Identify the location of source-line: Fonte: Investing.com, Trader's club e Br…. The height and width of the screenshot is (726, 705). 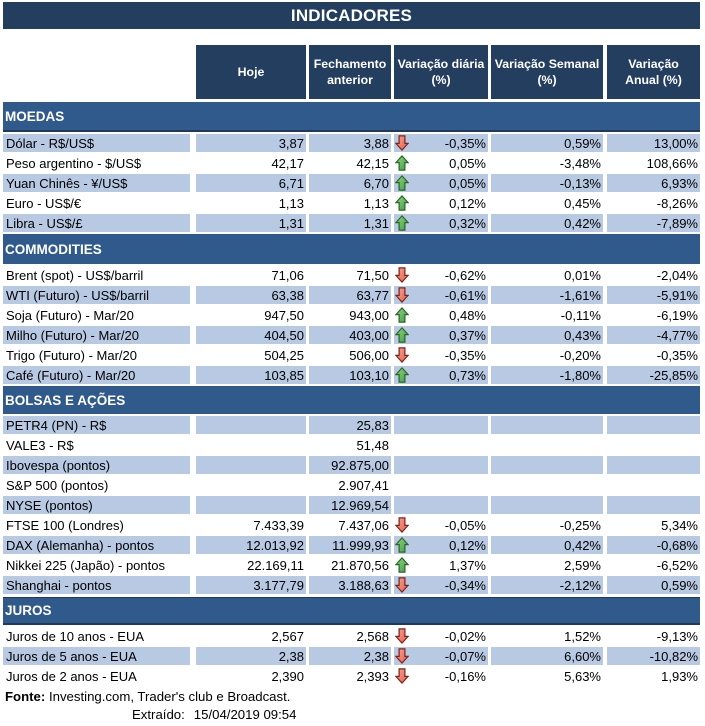
(351, 697).